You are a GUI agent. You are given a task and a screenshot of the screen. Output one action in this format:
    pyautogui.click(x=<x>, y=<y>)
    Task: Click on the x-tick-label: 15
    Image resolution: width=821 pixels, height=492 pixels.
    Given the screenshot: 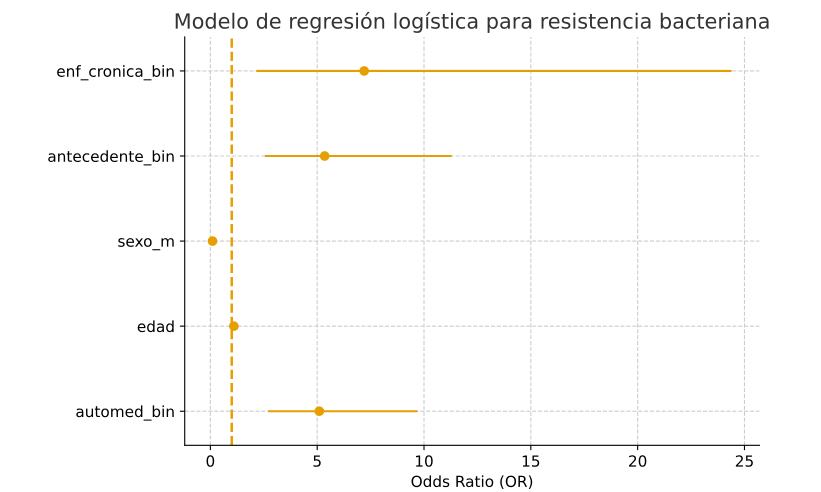 What is the action you would take?
    pyautogui.click(x=531, y=461)
    